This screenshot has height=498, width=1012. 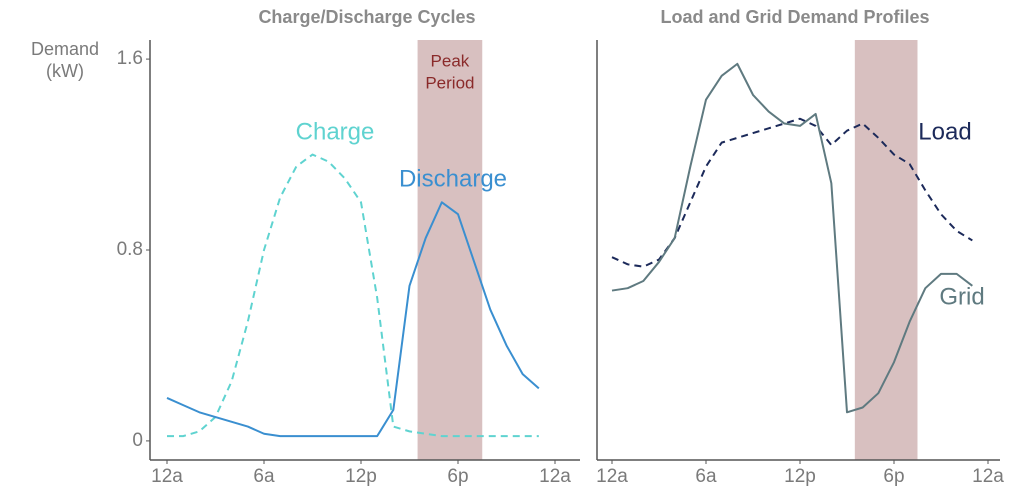 What do you see at coordinates (130, 249) in the screenshot?
I see `y-tick-label: 0.8` at bounding box center [130, 249].